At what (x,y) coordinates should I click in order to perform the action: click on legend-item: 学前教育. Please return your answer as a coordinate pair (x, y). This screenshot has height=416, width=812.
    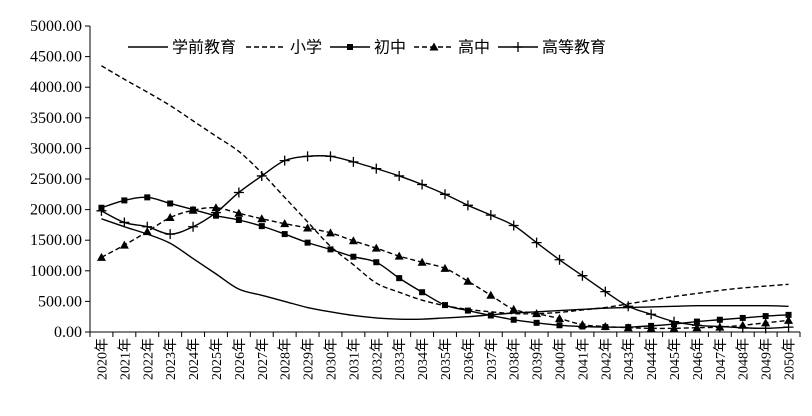
    Looking at the image, I should click on (182, 48).